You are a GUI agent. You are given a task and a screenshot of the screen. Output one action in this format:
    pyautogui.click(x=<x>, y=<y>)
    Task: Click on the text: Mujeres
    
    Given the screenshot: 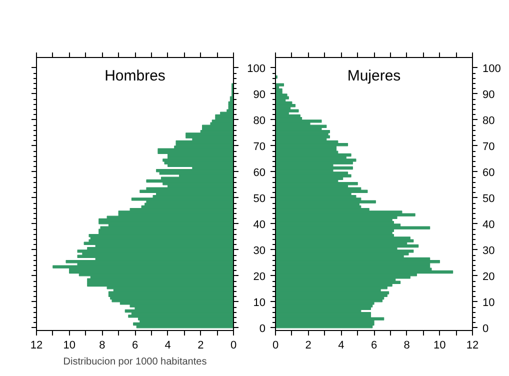 What is the action you would take?
    pyautogui.click(x=374, y=76)
    